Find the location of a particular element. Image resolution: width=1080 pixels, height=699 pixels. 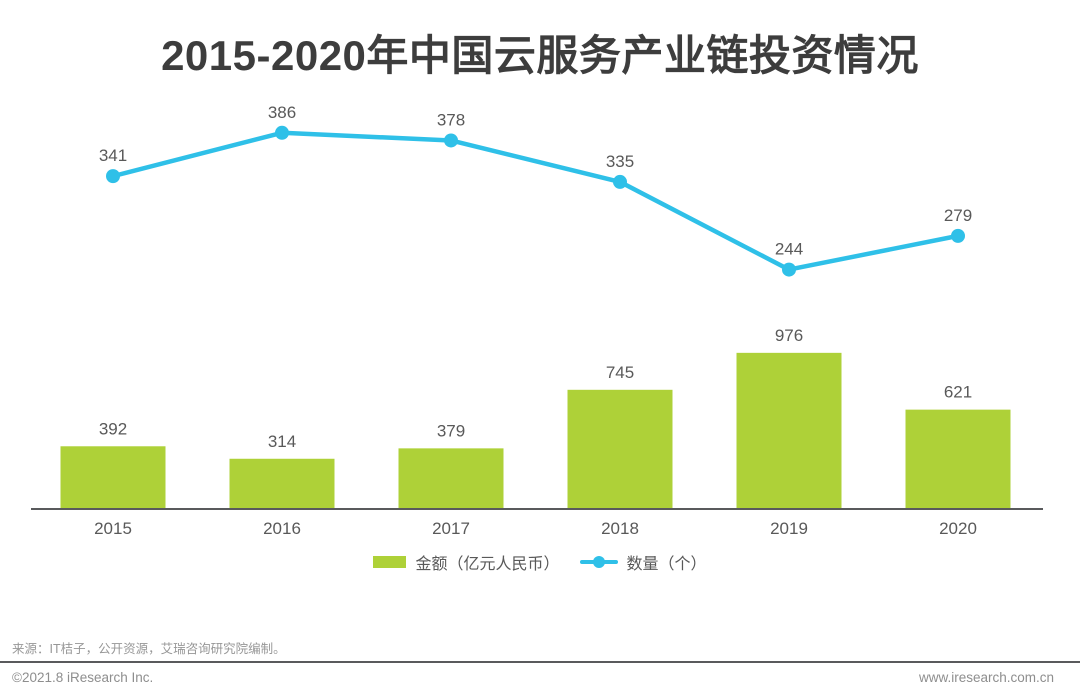

source-note: 来源：IT桔子，公开资源，艾瑞咨询研究院编制。 is located at coordinates (149, 649).